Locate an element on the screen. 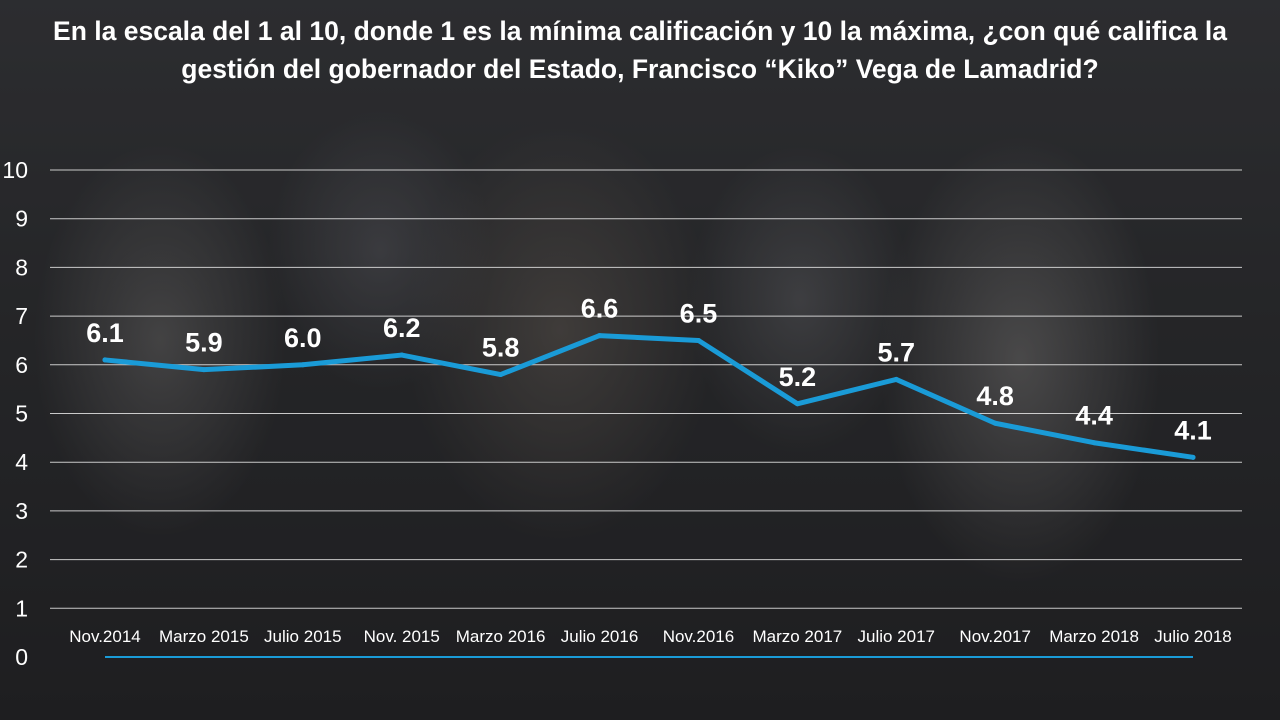 Image resolution: width=1280 pixels, height=720 pixels. y-tick-label: 9 is located at coordinates (21, 219).